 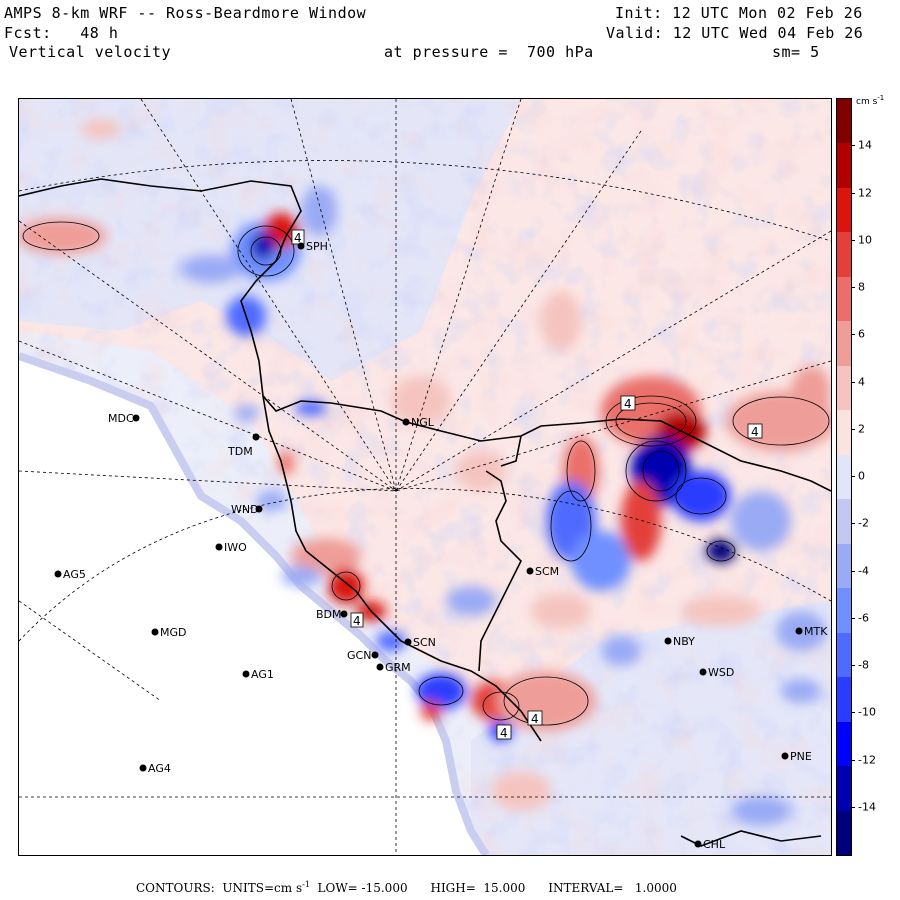 I want to click on colorbar-tick-label: 6, so click(x=861, y=334).